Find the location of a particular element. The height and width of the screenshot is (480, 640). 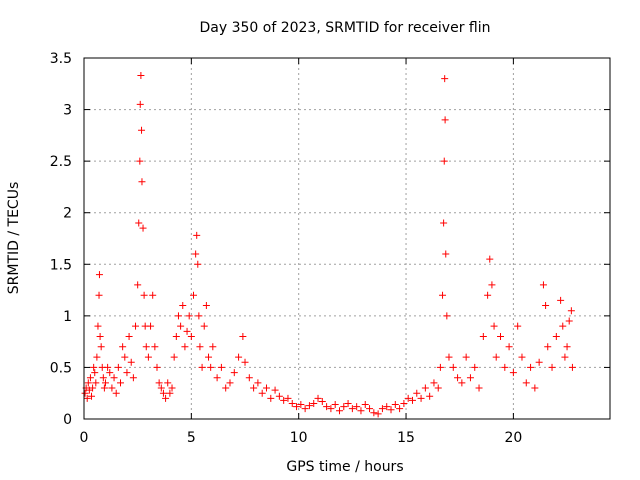

y-tick-label: 0.5 is located at coordinates (61, 368).